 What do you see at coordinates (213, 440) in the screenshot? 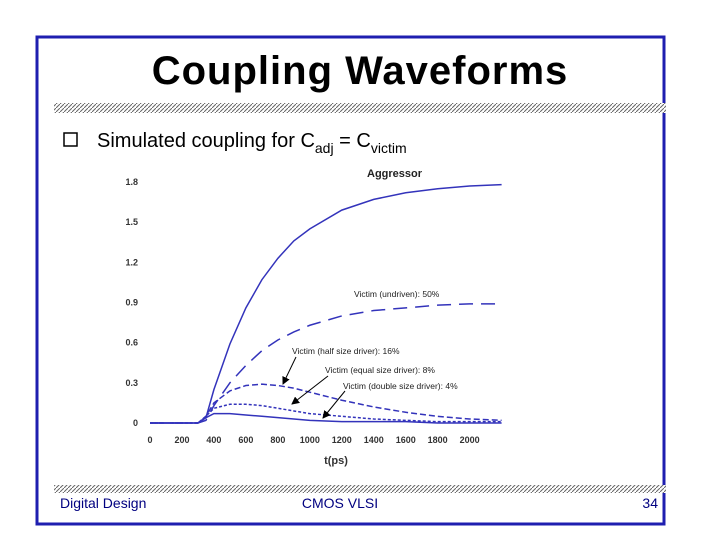
I see `x-tick-label: 400` at bounding box center [213, 440].